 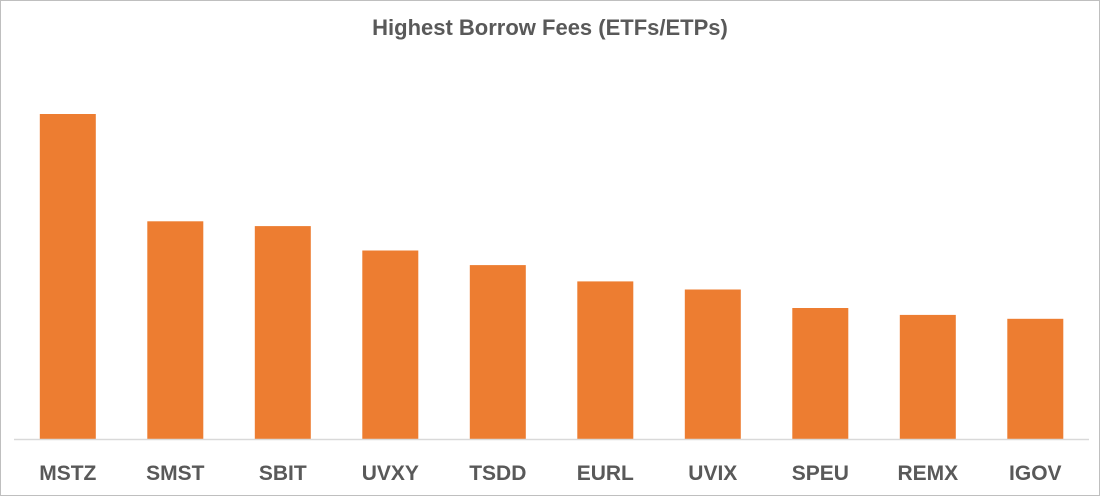 What do you see at coordinates (550, 27) in the screenshot?
I see `chart-title: Highest Borrow Fees (ETFs/ETPs)` at bounding box center [550, 27].